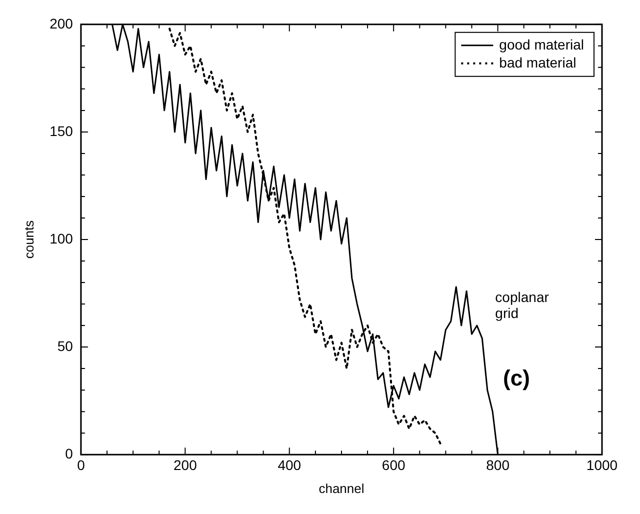 This screenshot has width=640, height=514. Describe the element at coordinates (394, 464) in the screenshot. I see `x-tick-label: 600` at that location.